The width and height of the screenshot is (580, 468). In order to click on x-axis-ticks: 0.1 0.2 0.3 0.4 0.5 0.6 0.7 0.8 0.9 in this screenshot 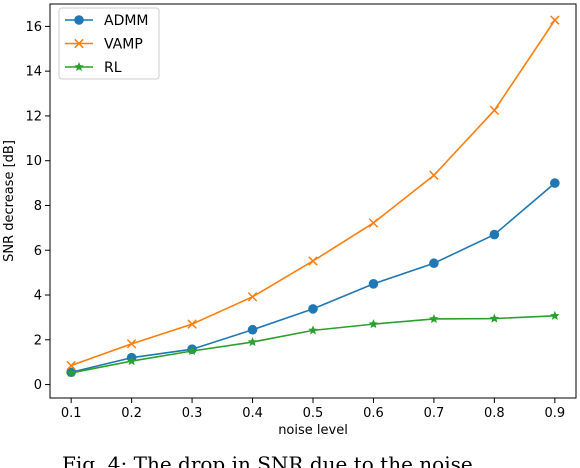, I will do `click(313, 409)`.